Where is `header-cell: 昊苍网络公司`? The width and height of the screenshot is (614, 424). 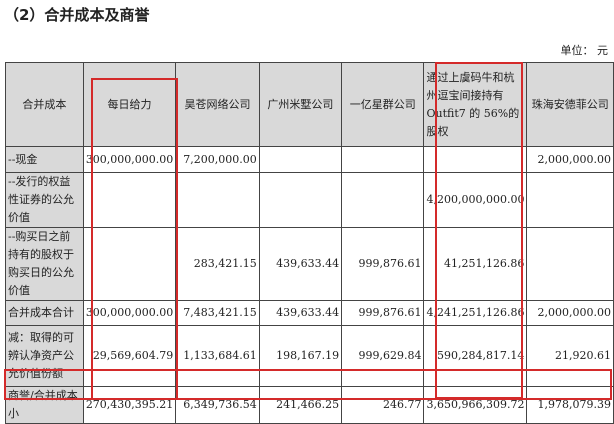
header-cell: 昊苍网络公司 is located at coordinates (217, 104).